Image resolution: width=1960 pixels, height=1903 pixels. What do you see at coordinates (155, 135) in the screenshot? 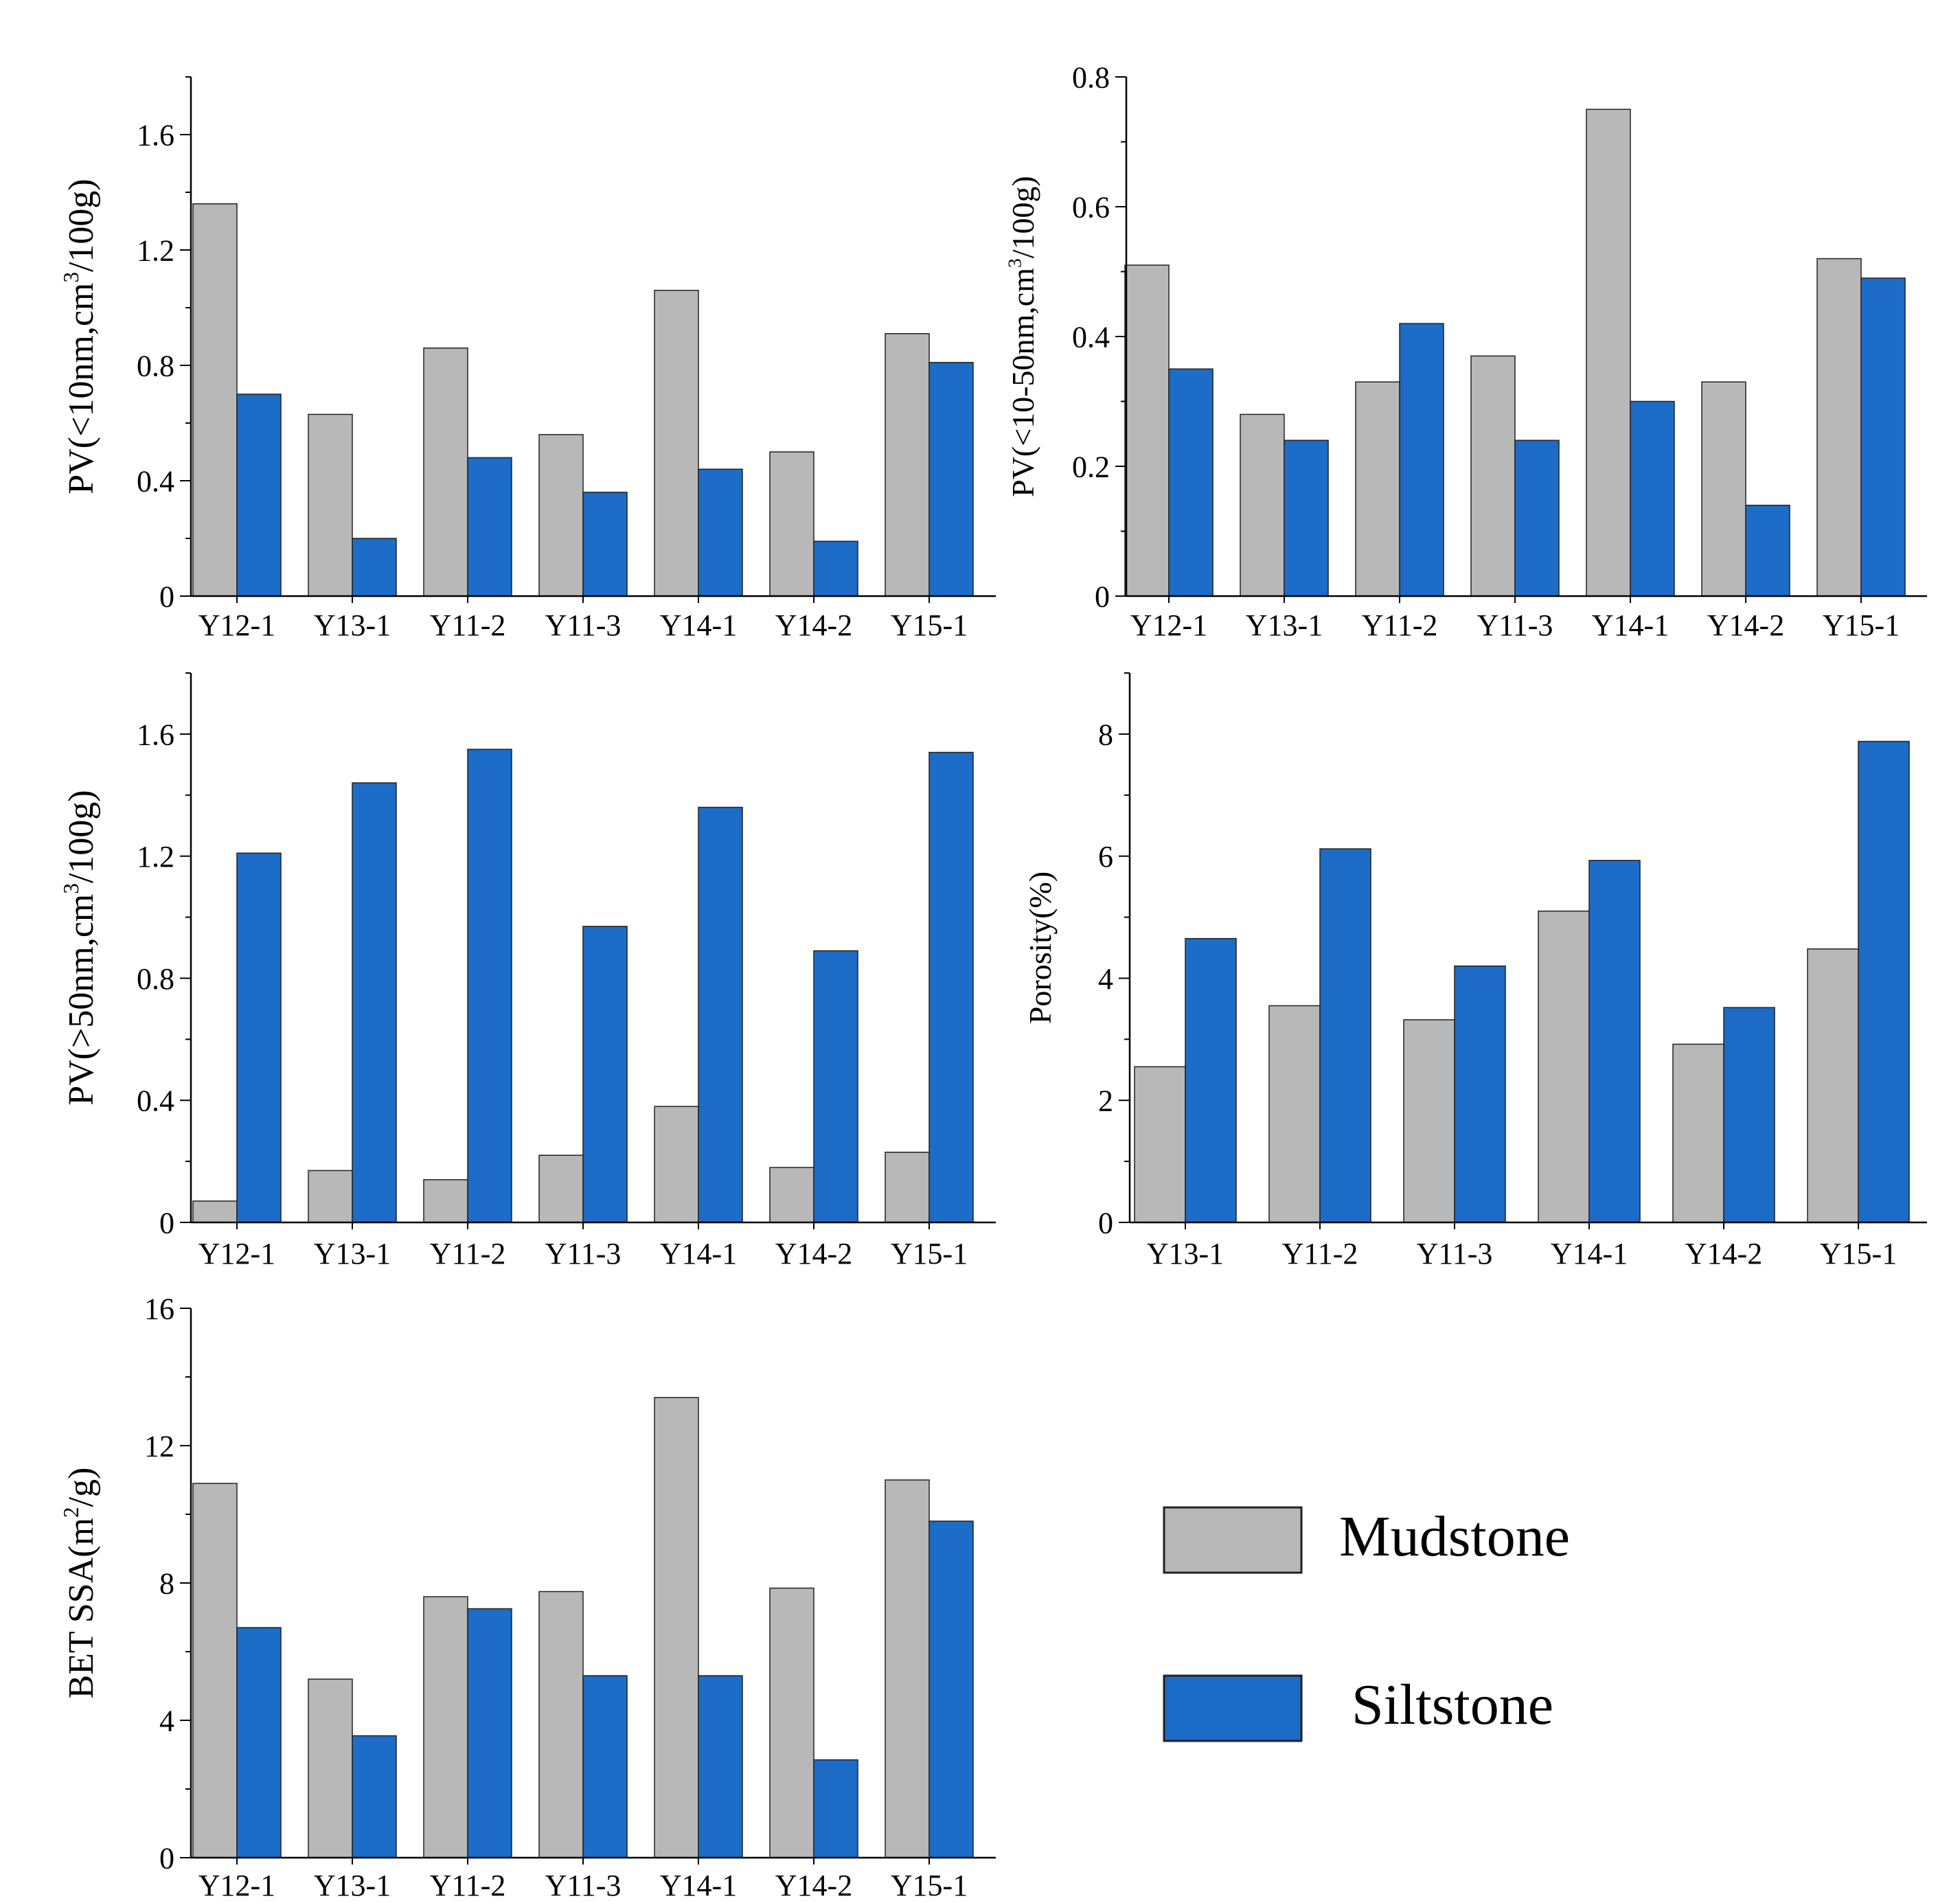
I see `y-tick-label: 1.6` at bounding box center [155, 135].